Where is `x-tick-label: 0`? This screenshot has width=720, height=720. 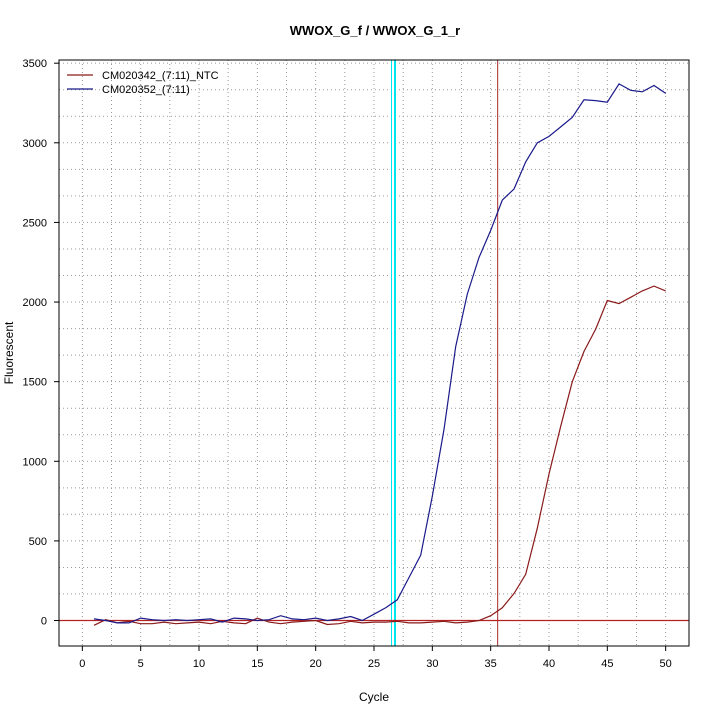
x-tick-label: 0 is located at coordinates (82, 664).